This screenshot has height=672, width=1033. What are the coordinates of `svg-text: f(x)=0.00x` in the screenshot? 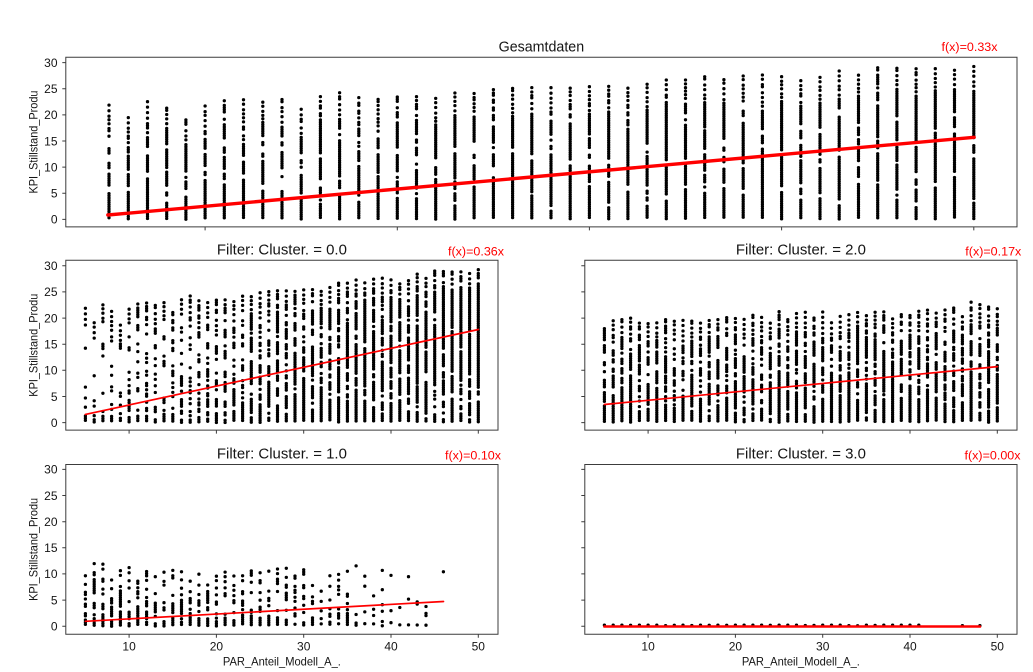 It's located at (993, 455).